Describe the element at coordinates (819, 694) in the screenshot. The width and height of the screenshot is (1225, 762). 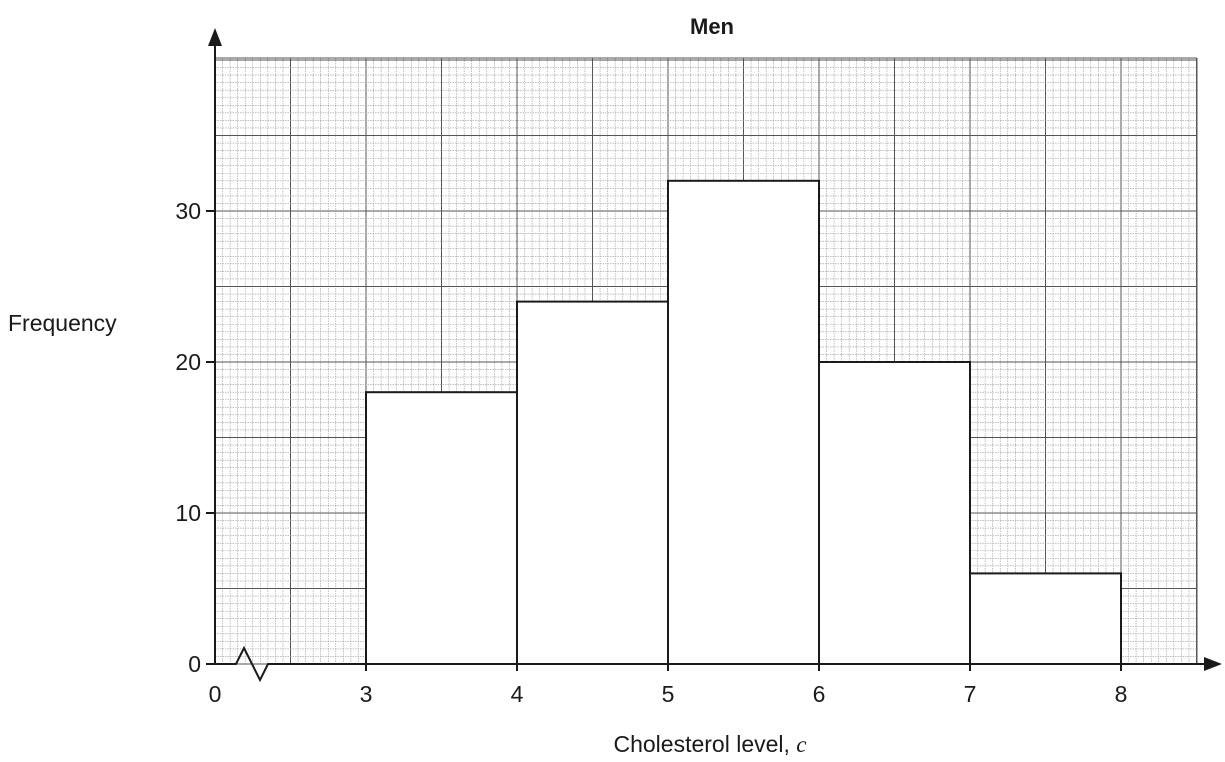
I see `x-tick-label: 6` at that location.